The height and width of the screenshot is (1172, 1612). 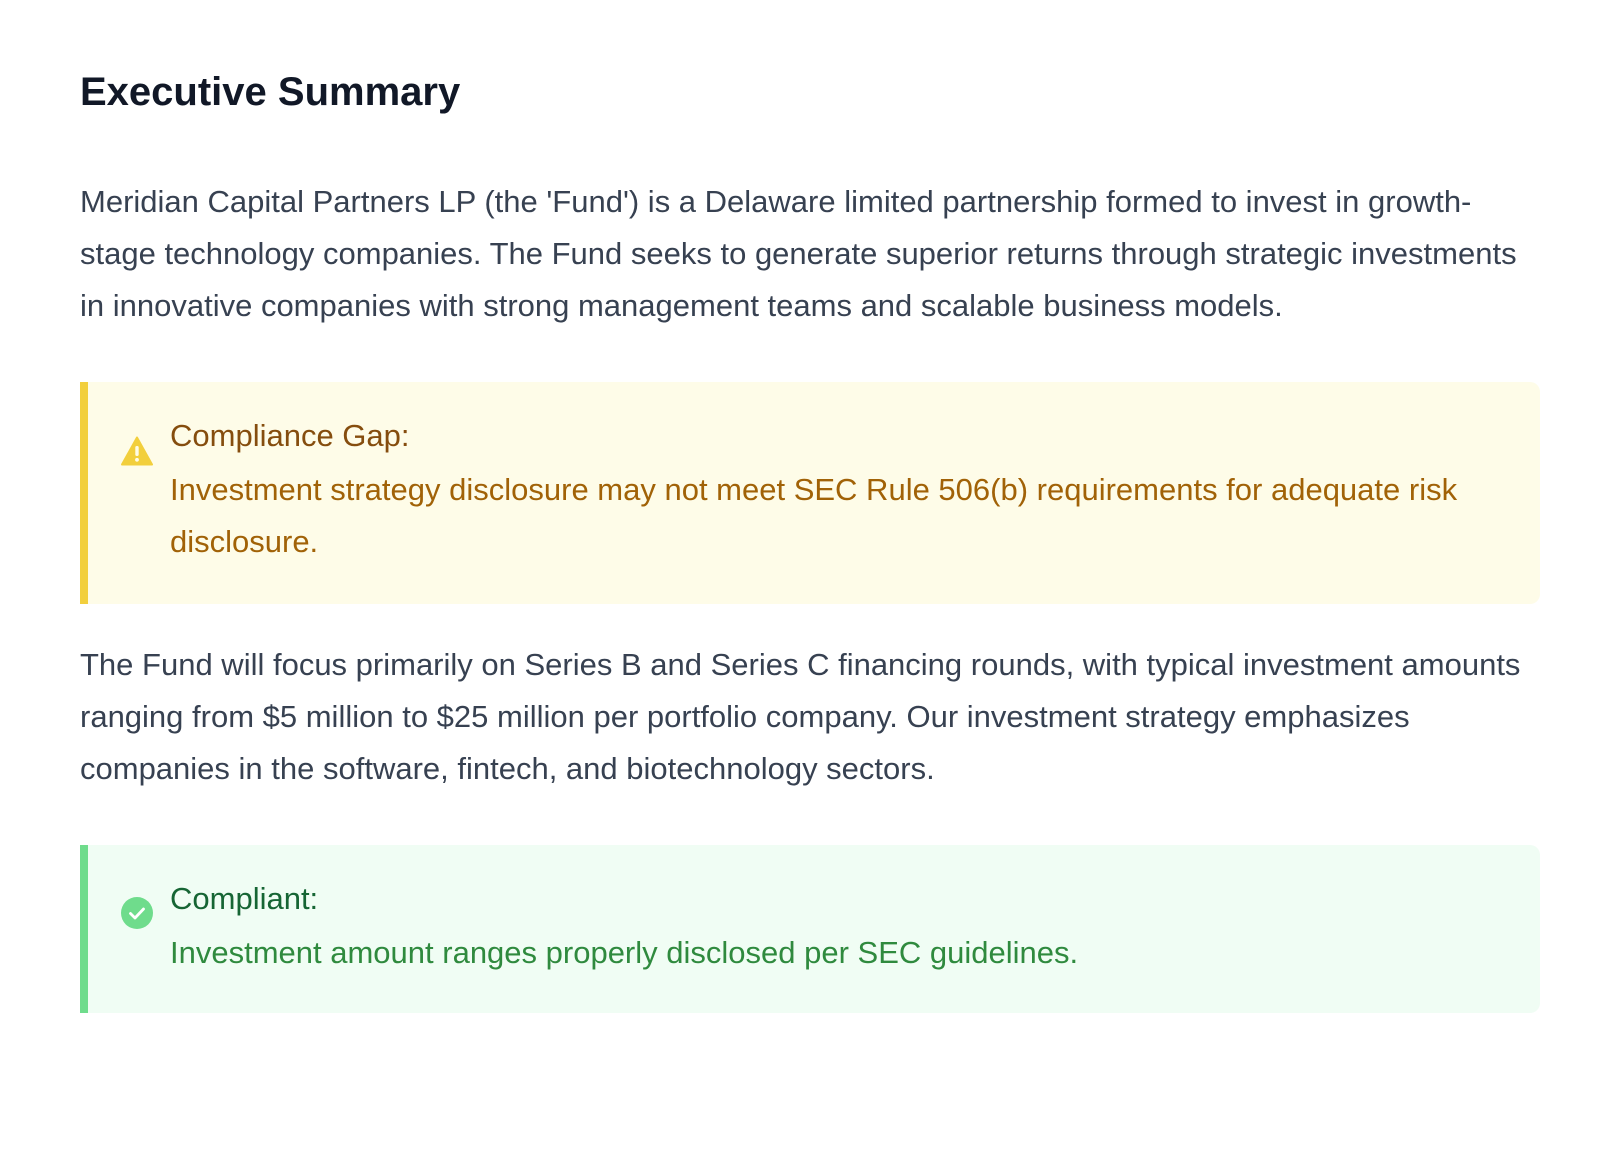 What do you see at coordinates (270, 92) in the screenshot?
I see `section-title: Executive Summary` at bounding box center [270, 92].